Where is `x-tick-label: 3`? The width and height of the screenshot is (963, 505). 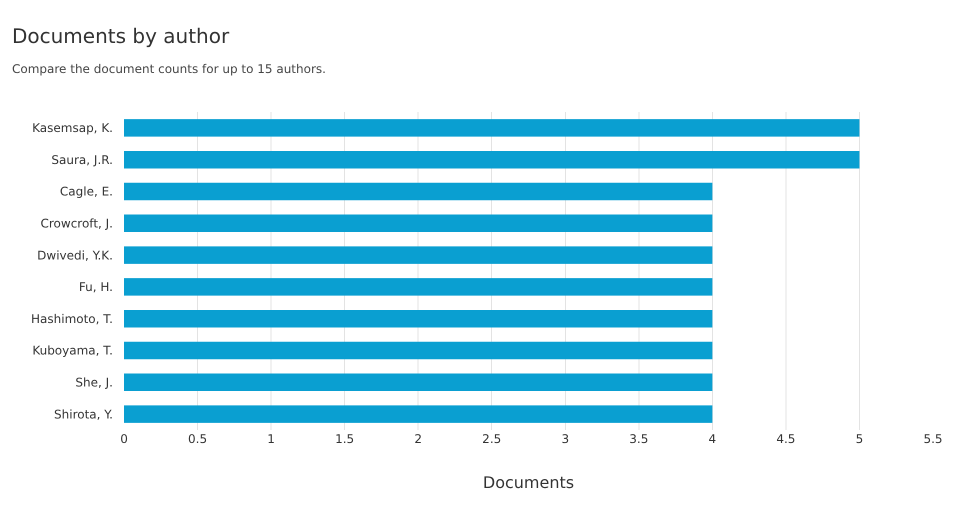 x-tick-label: 3 is located at coordinates (565, 439).